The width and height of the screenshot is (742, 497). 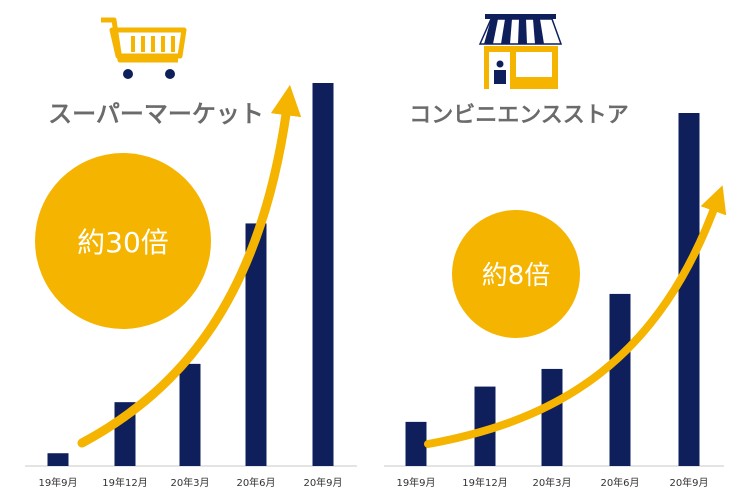 What do you see at coordinates (519, 115) in the screenshot?
I see `chart-title-convenience-store: コンビニエンスストア` at bounding box center [519, 115].